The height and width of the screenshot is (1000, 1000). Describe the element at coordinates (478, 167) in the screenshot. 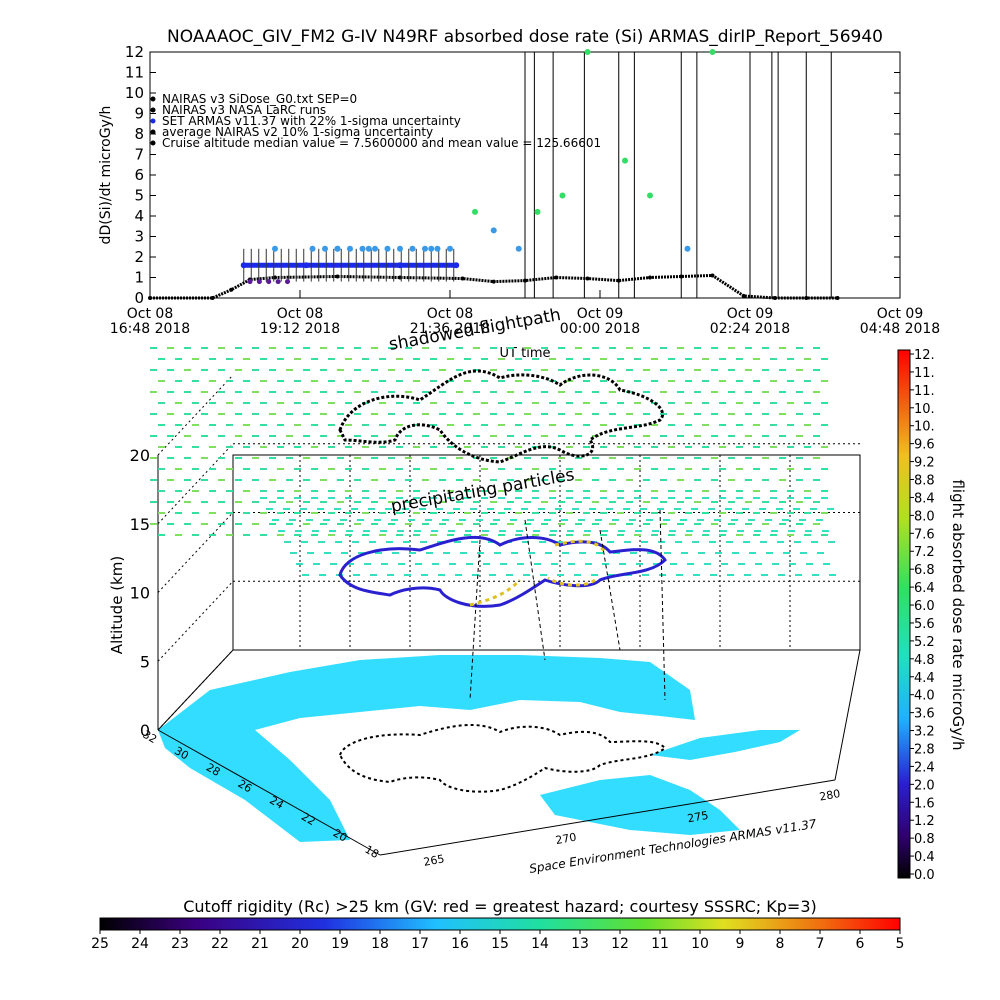

I see `armas-series` at that location.